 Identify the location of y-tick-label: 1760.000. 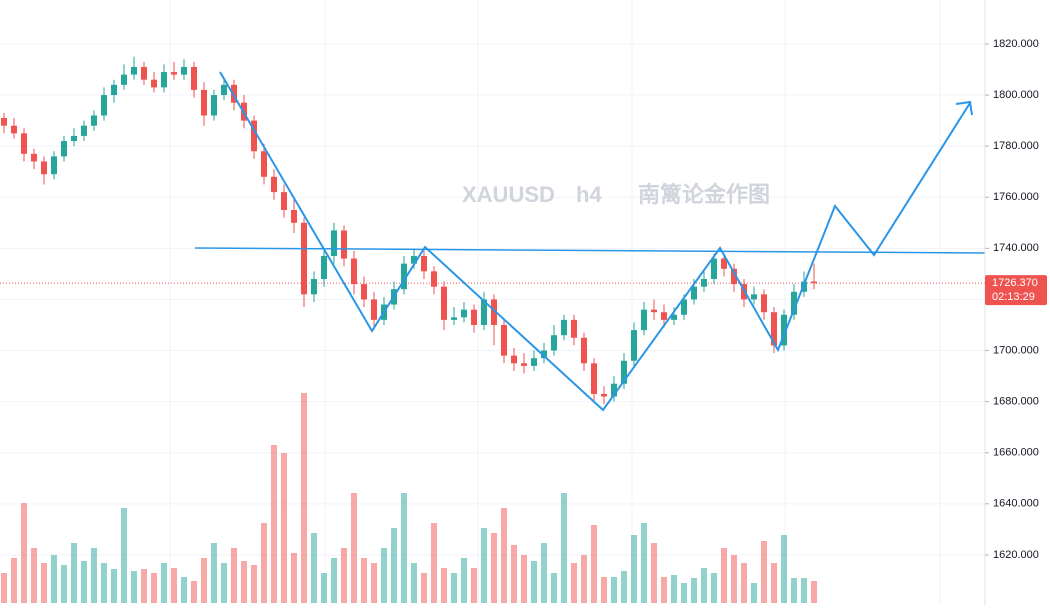
(1016, 197).